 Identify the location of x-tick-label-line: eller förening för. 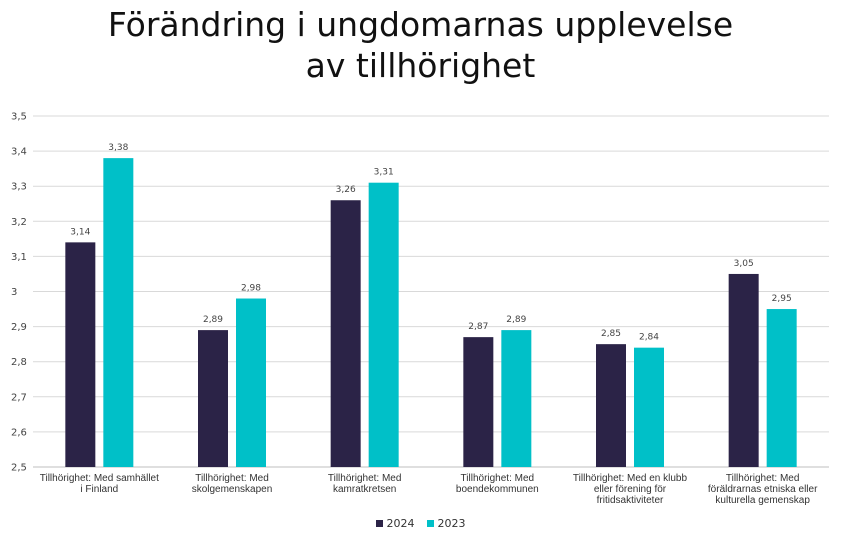
(630, 489).